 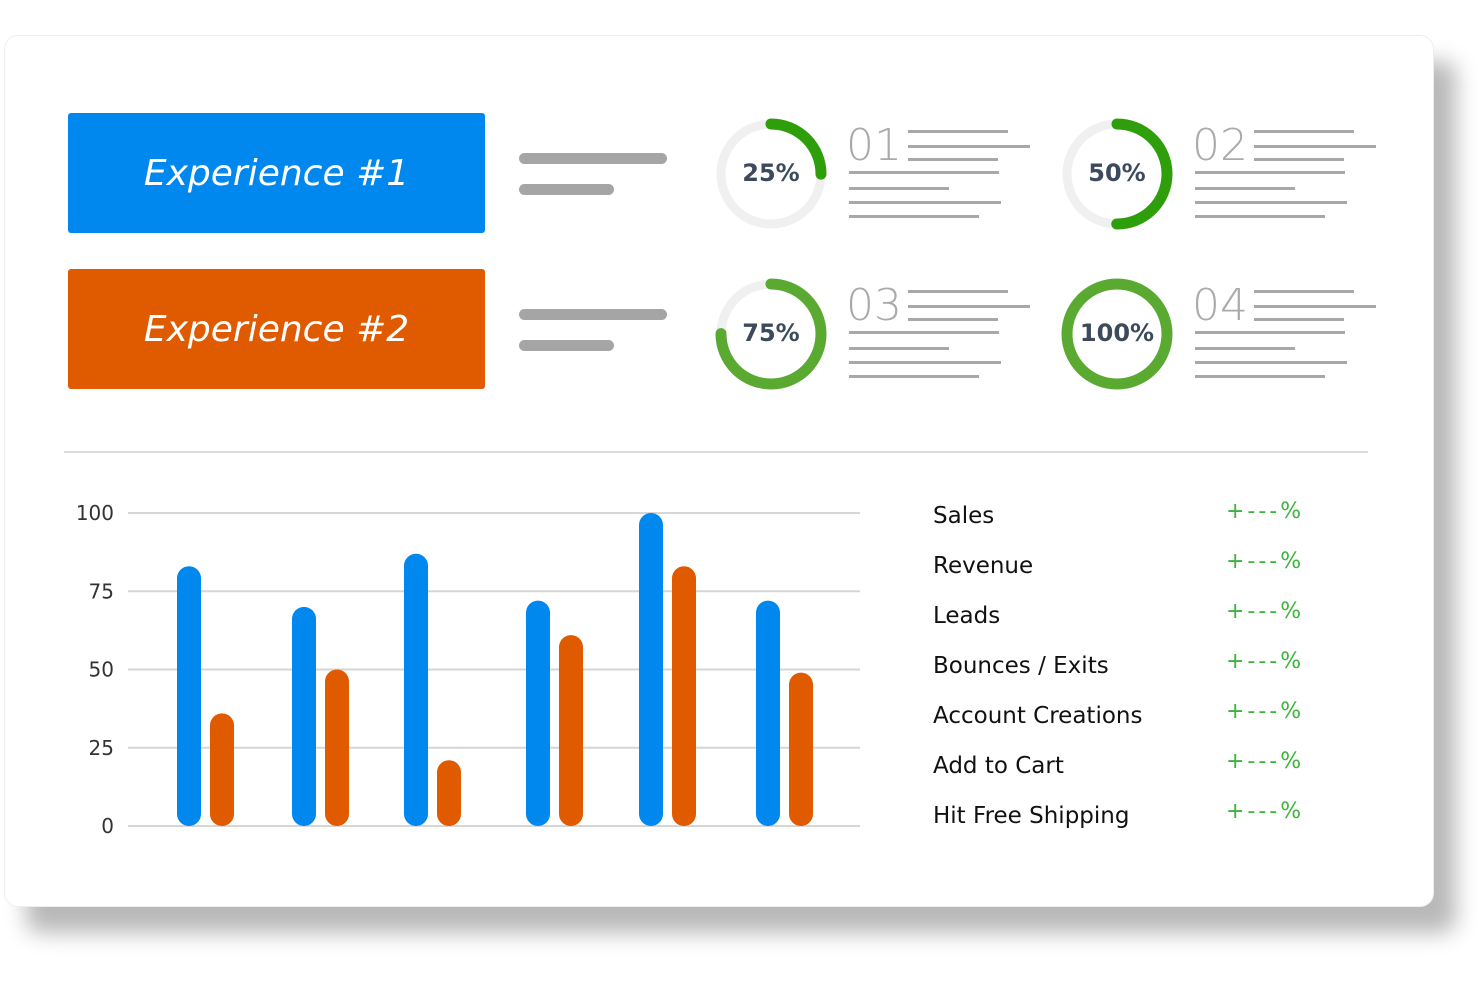 I want to click on legend-label: Sales, so click(x=964, y=516).